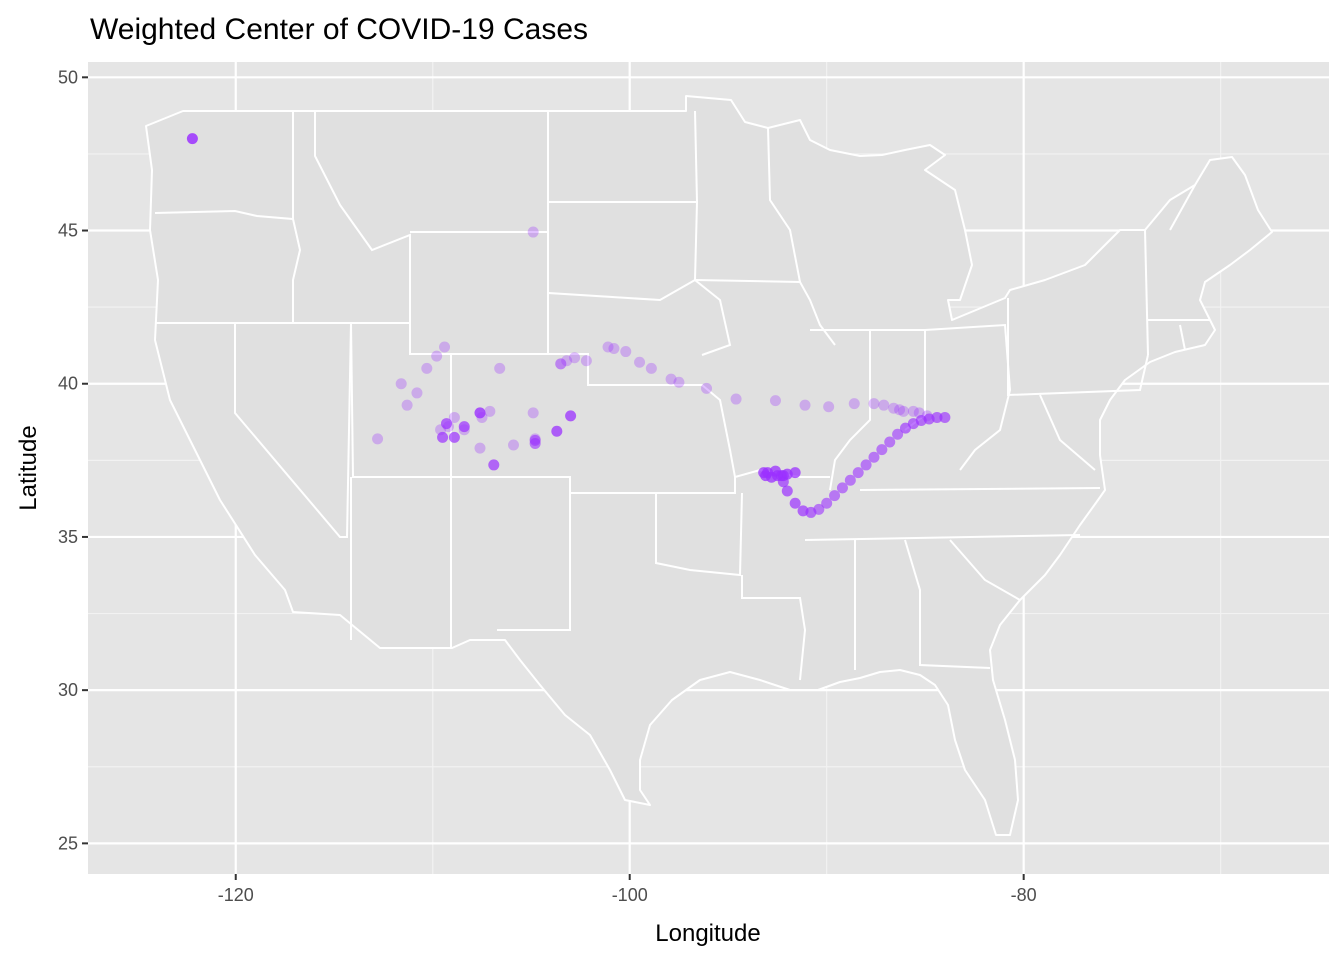 This screenshot has width=1344, height=960. What do you see at coordinates (68, 77) in the screenshot?
I see `y-tick-label: 50` at bounding box center [68, 77].